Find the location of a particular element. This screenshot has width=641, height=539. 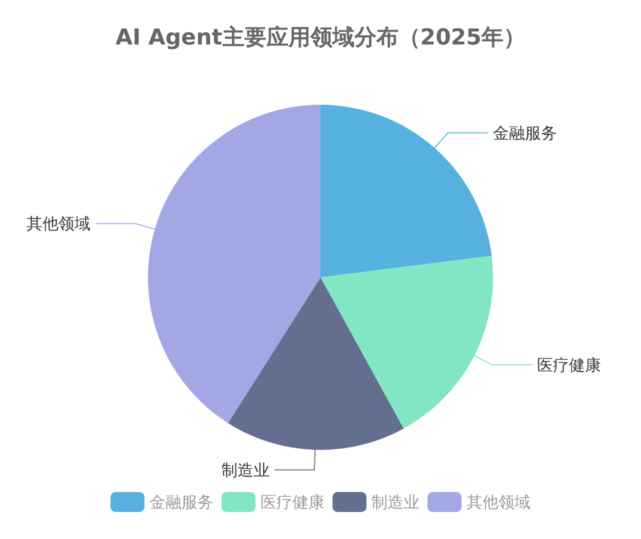

slice-label: 金融服务 is located at coordinates (524, 132).